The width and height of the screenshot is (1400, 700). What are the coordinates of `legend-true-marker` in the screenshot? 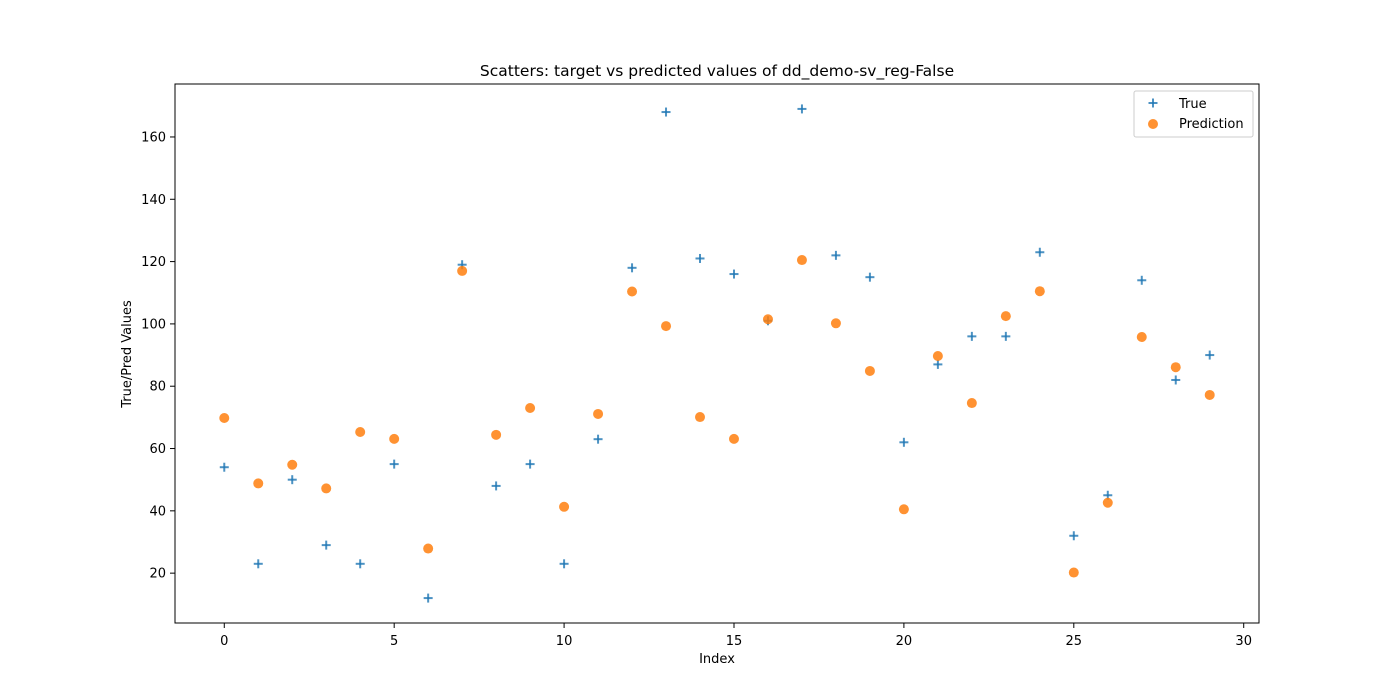 It's located at (1153, 103).